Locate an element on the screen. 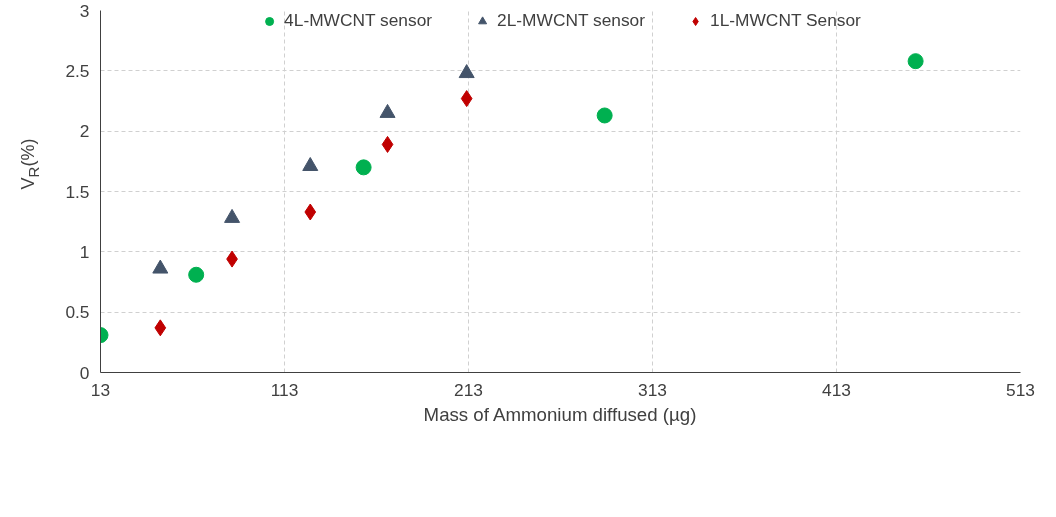  x-tick-label: 113 is located at coordinates (284, 389).